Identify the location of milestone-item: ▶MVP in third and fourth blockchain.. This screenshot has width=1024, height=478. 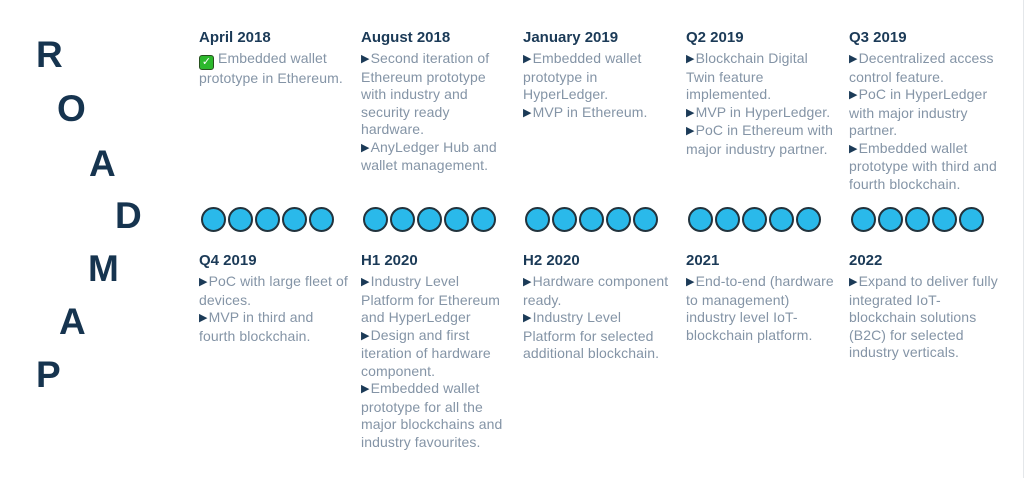
(274, 327).